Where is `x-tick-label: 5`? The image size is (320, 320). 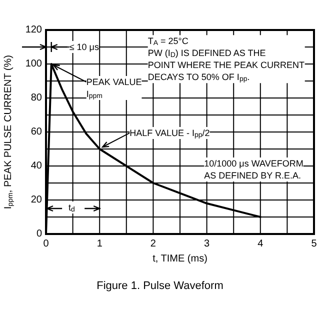
x-tick-label: 5 is located at coordinates (314, 244).